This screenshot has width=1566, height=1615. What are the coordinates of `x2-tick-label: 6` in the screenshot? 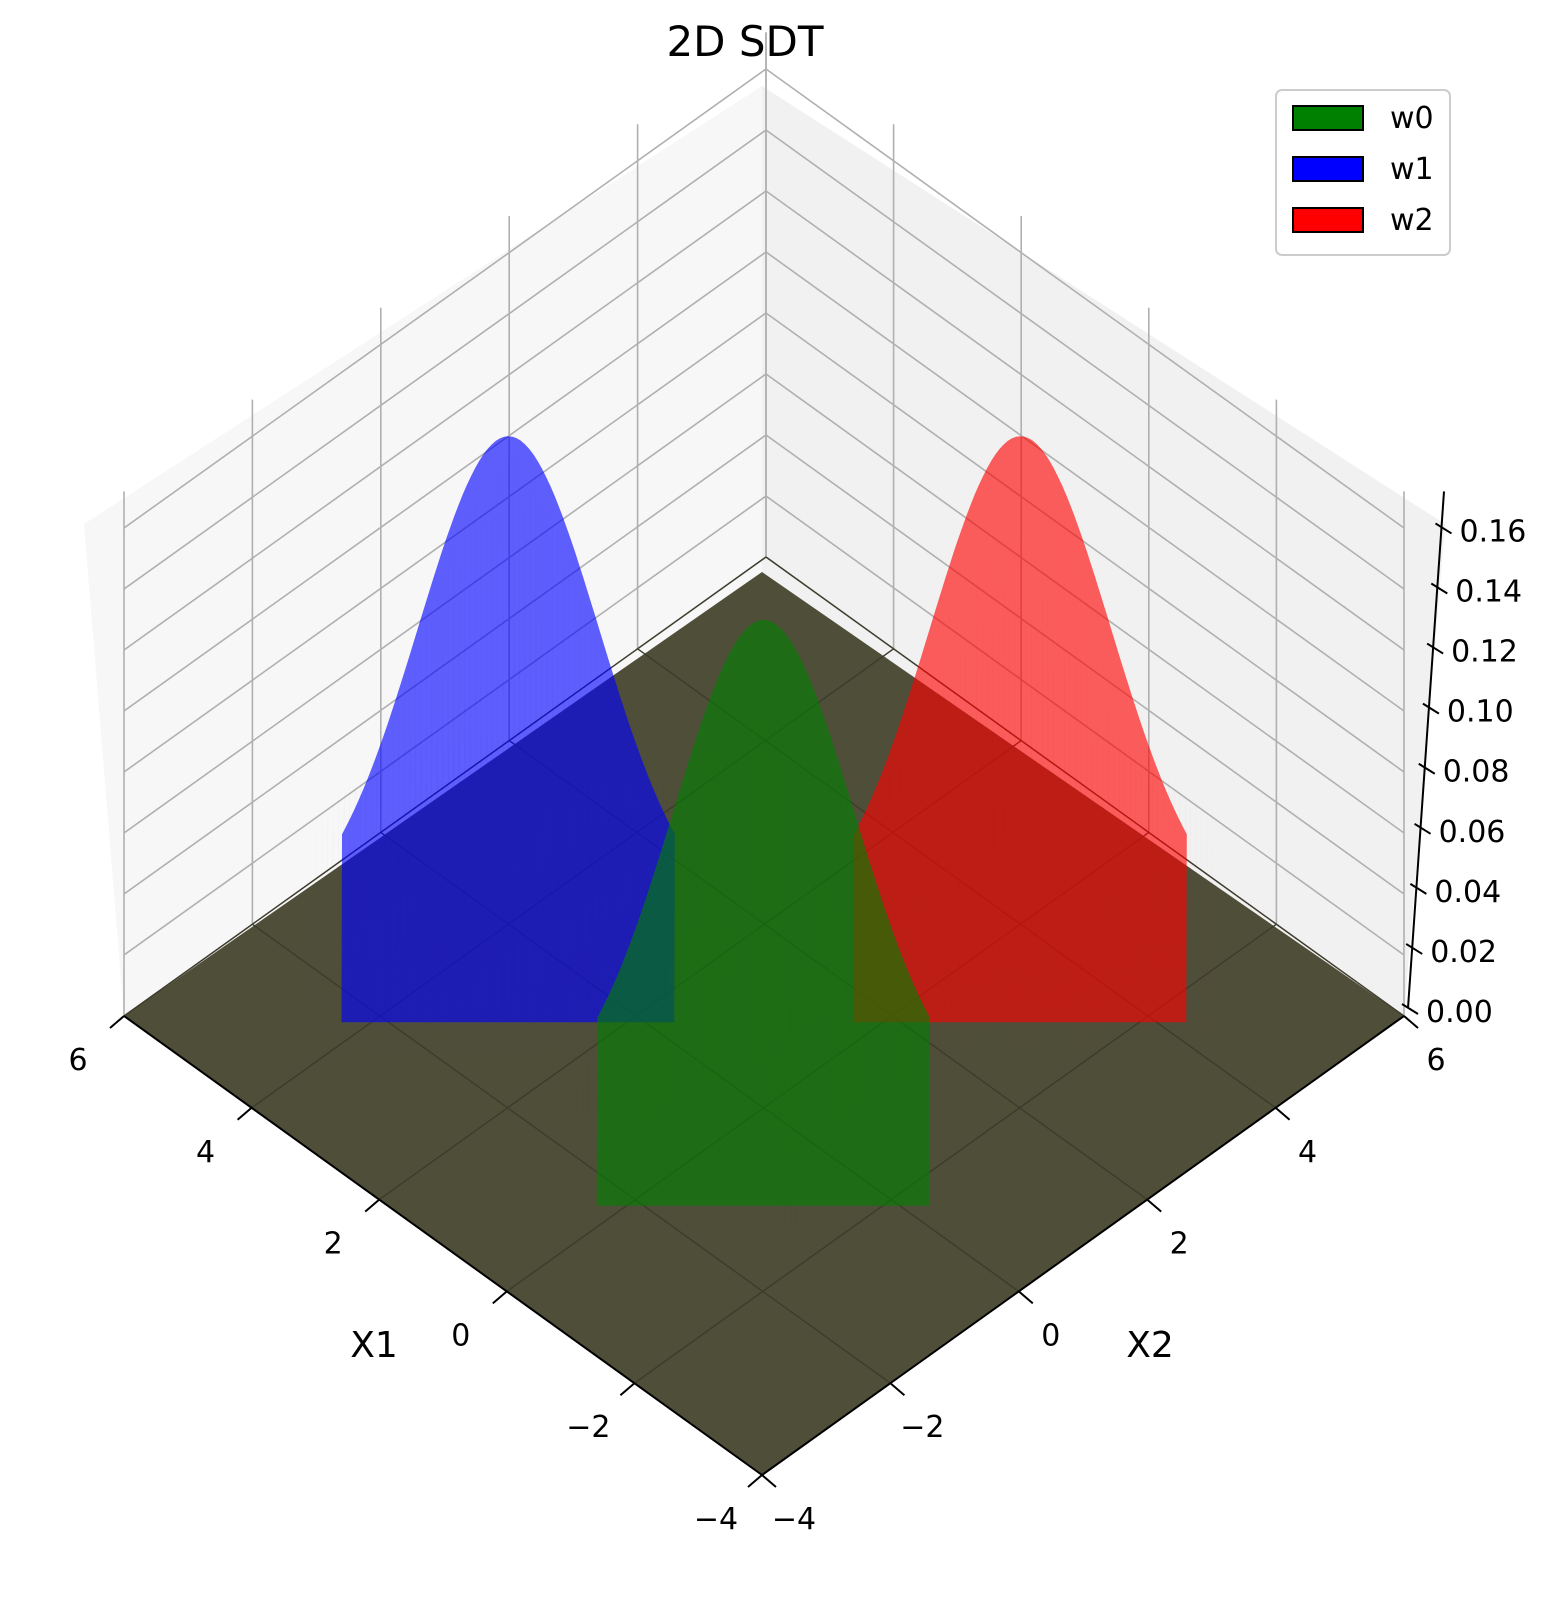 It's located at (1435, 1060).